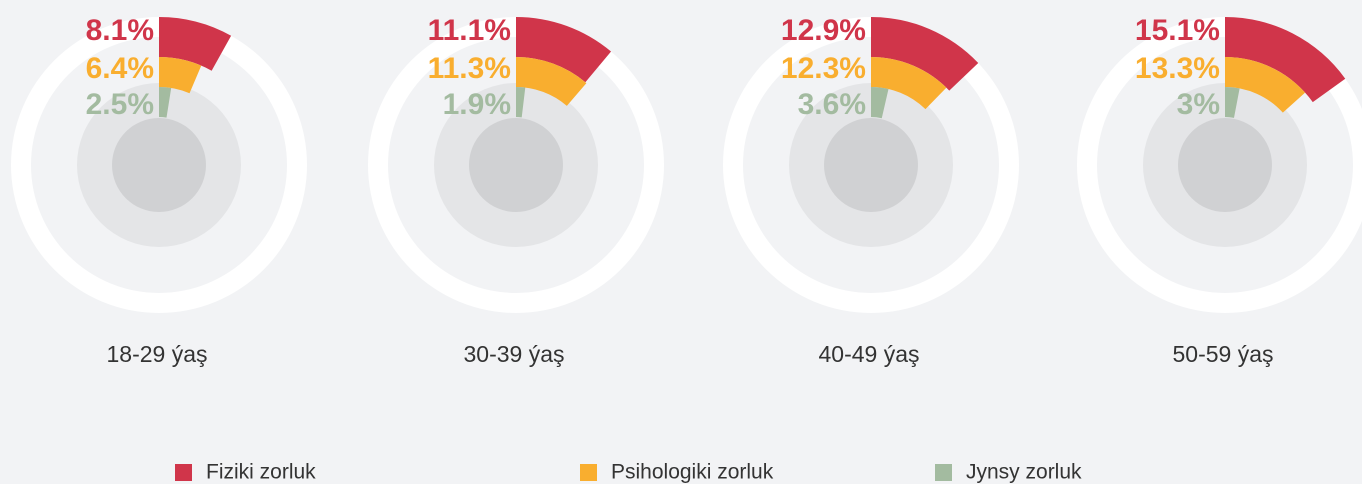 Image resolution: width=1362 pixels, height=484 pixels. What do you see at coordinates (823, 68) in the screenshot?
I see `value-label: 12.3%` at bounding box center [823, 68].